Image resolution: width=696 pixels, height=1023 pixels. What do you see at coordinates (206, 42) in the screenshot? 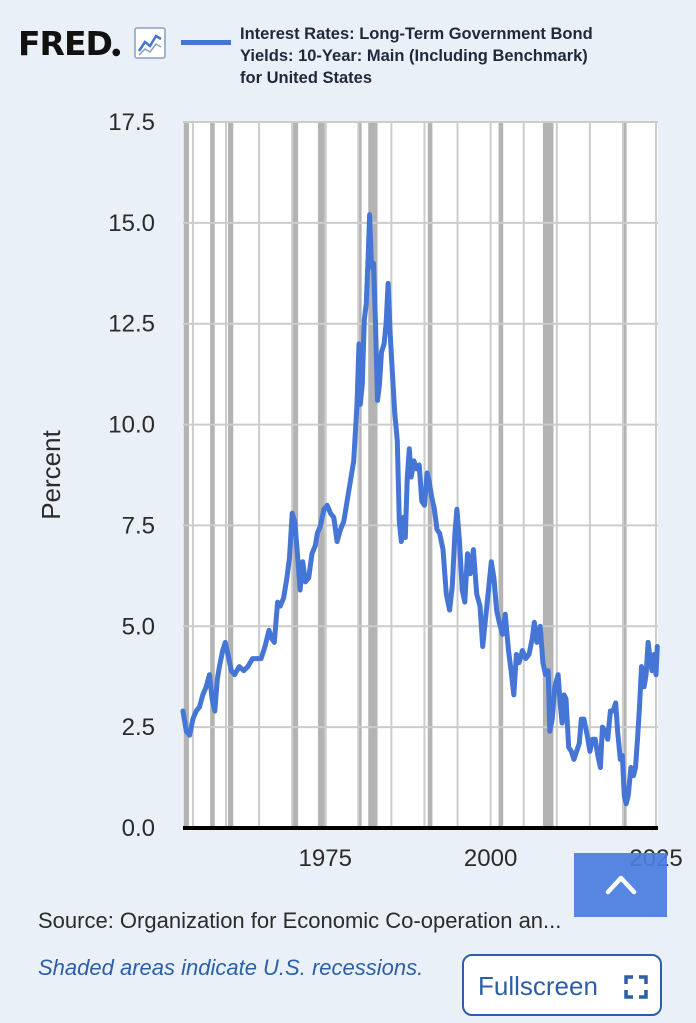
I see `legend-swatch` at bounding box center [206, 42].